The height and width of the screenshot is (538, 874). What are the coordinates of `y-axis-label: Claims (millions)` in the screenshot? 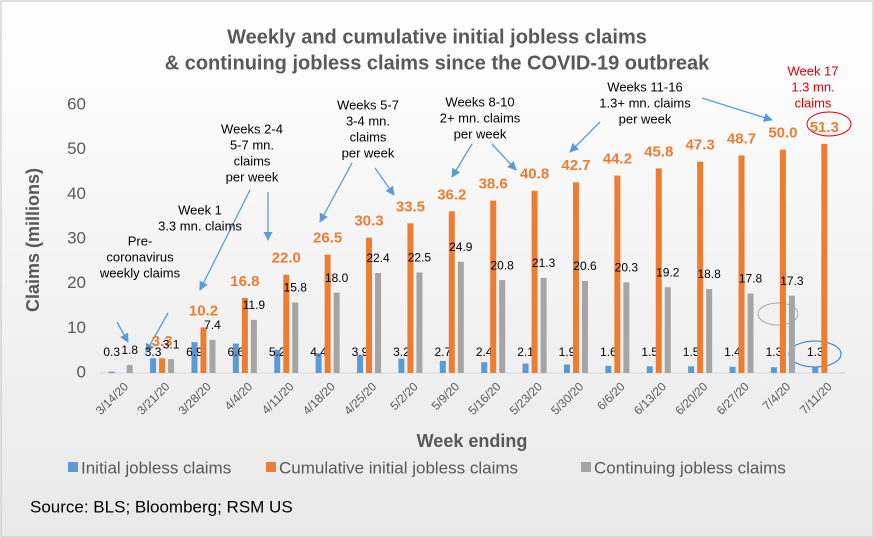 It's located at (33, 240).